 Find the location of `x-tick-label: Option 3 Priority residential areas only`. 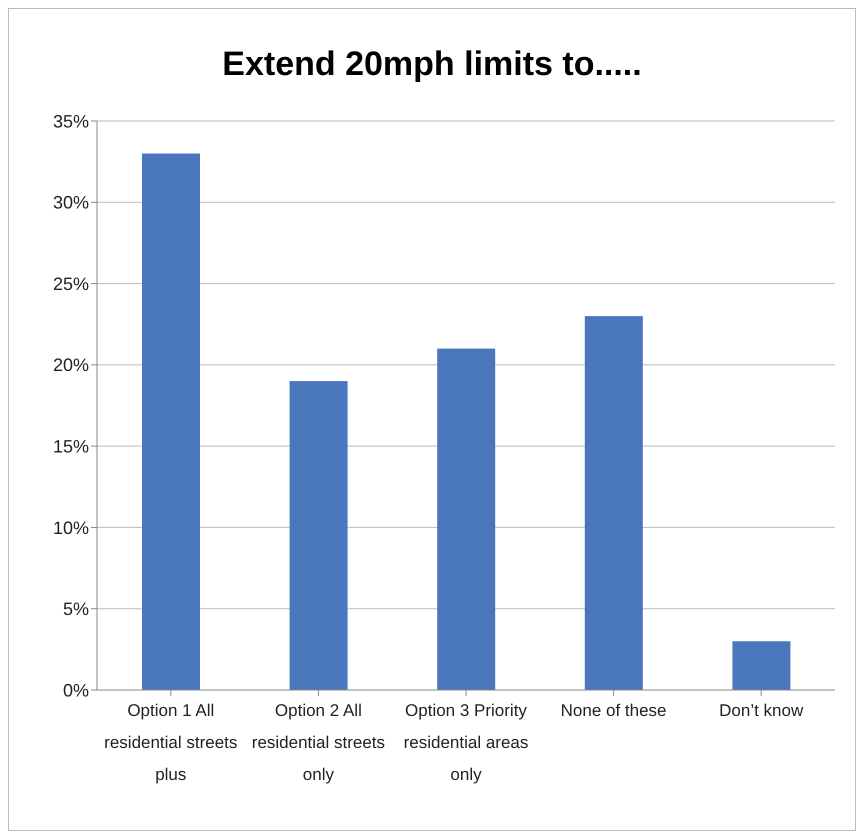

x-tick-label: Option 3 Priority residential areas only is located at coordinates (466, 742).